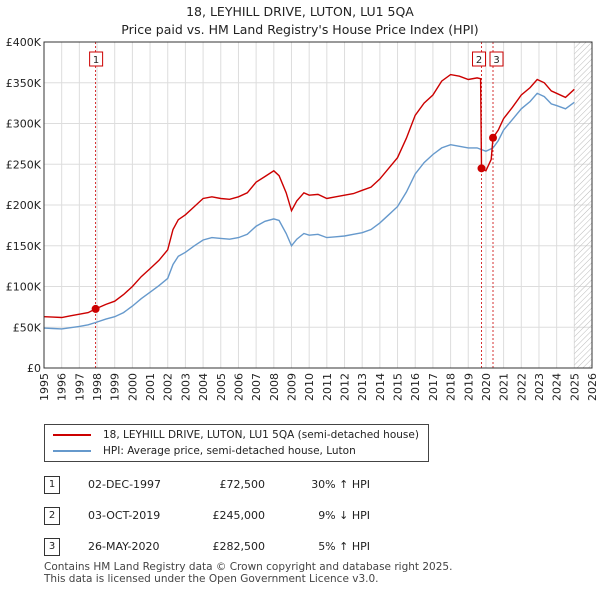 This screenshot has height=590, width=600. I want to click on x-tick-label: 2012, so click(345, 387).